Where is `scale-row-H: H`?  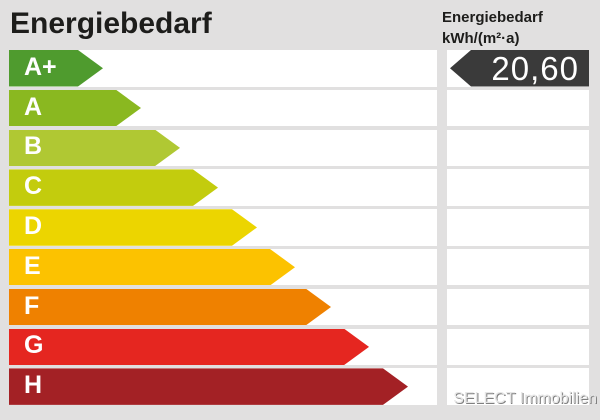
scale-row-H: H is located at coordinates (300, 386).